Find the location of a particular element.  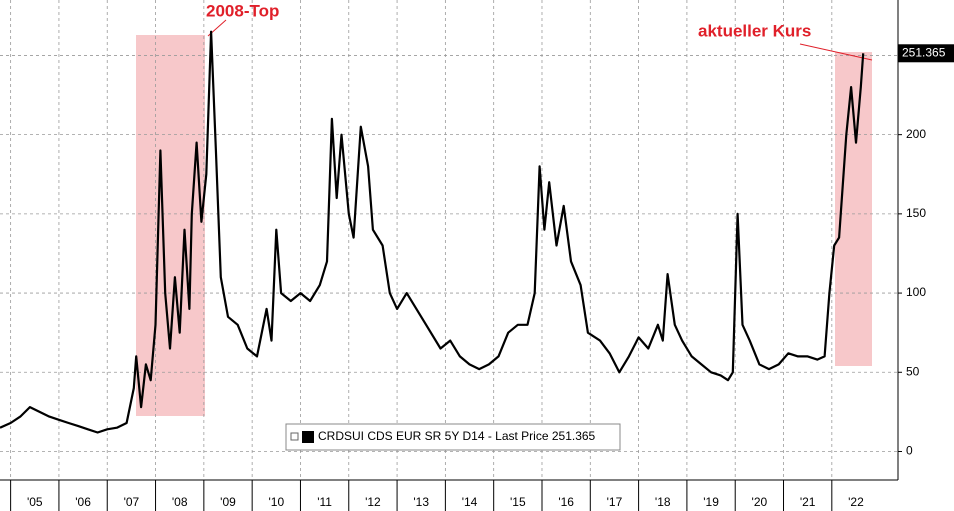

last-price-label: 251.365 is located at coordinates (924, 52).